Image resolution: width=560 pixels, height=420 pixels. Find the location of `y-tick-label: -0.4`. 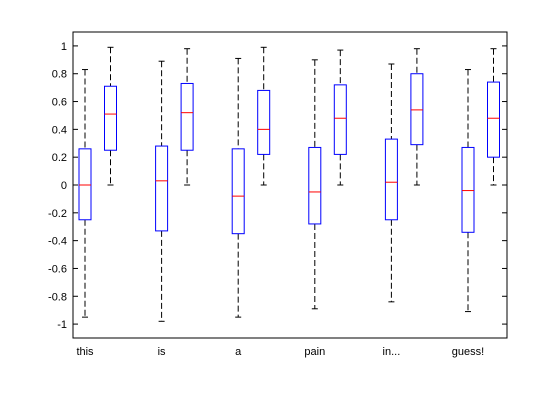

y-tick-label: -0.4 is located at coordinates (57, 242).